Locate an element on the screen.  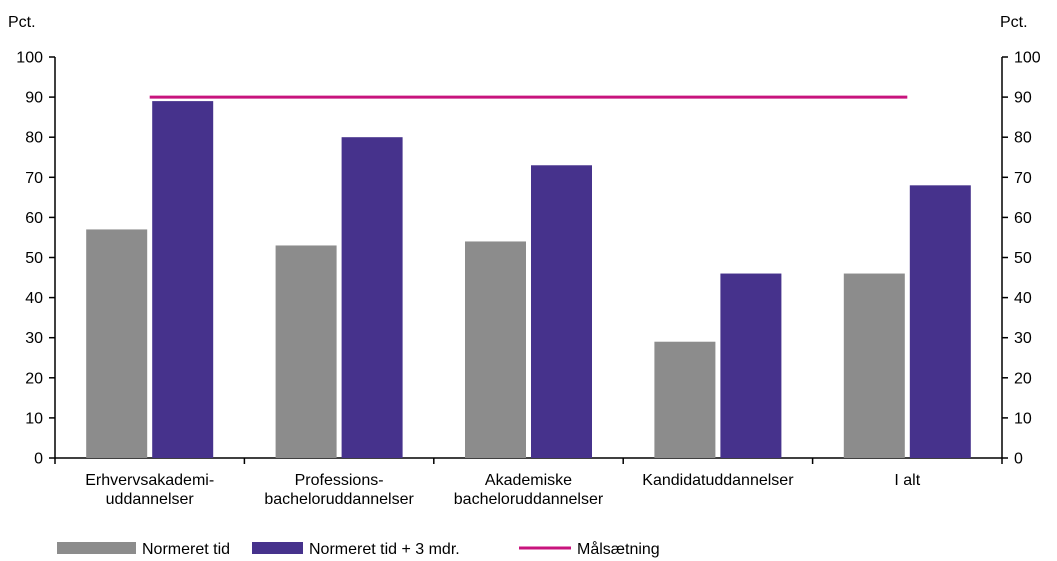
right-tick-label: 60 is located at coordinates (1023, 218).